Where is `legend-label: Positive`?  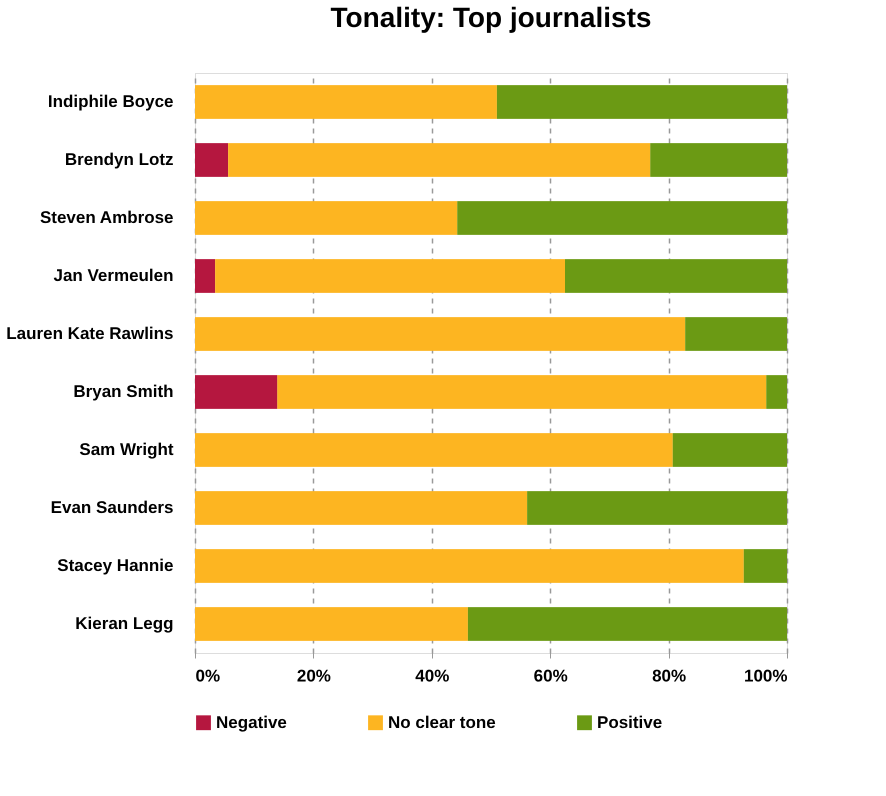 legend-label: Positive is located at coordinates (629, 722).